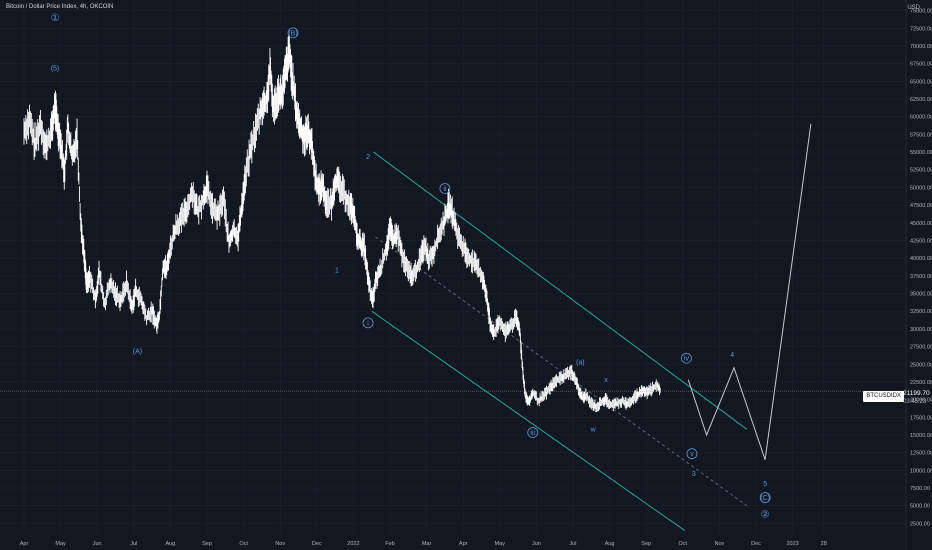 The image size is (932, 550). I want to click on y-tick-label: 15000.00, so click(921, 436).